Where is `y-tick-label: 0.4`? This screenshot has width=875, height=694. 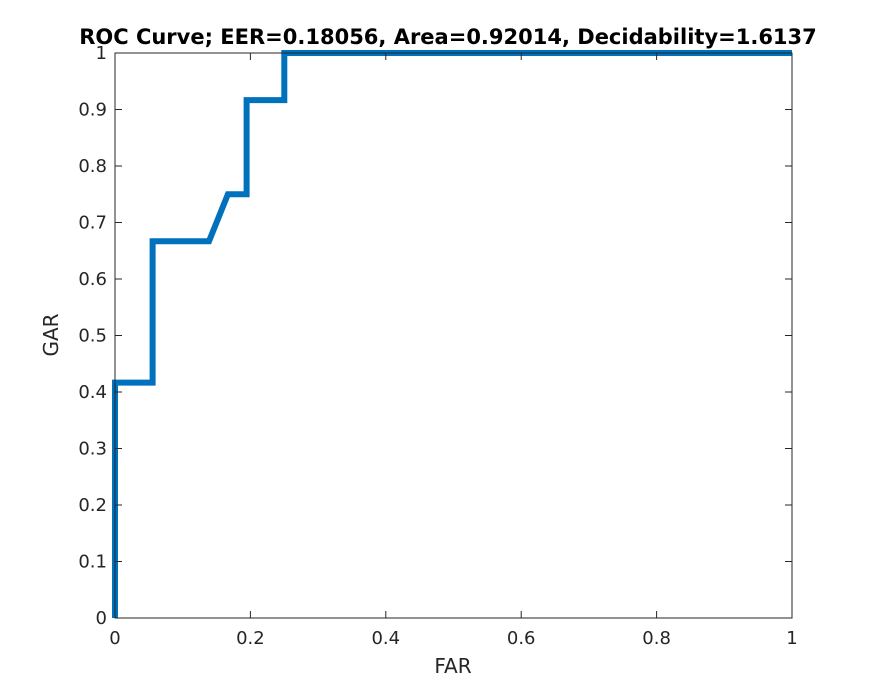 y-tick-label: 0.4 is located at coordinates (92, 392).